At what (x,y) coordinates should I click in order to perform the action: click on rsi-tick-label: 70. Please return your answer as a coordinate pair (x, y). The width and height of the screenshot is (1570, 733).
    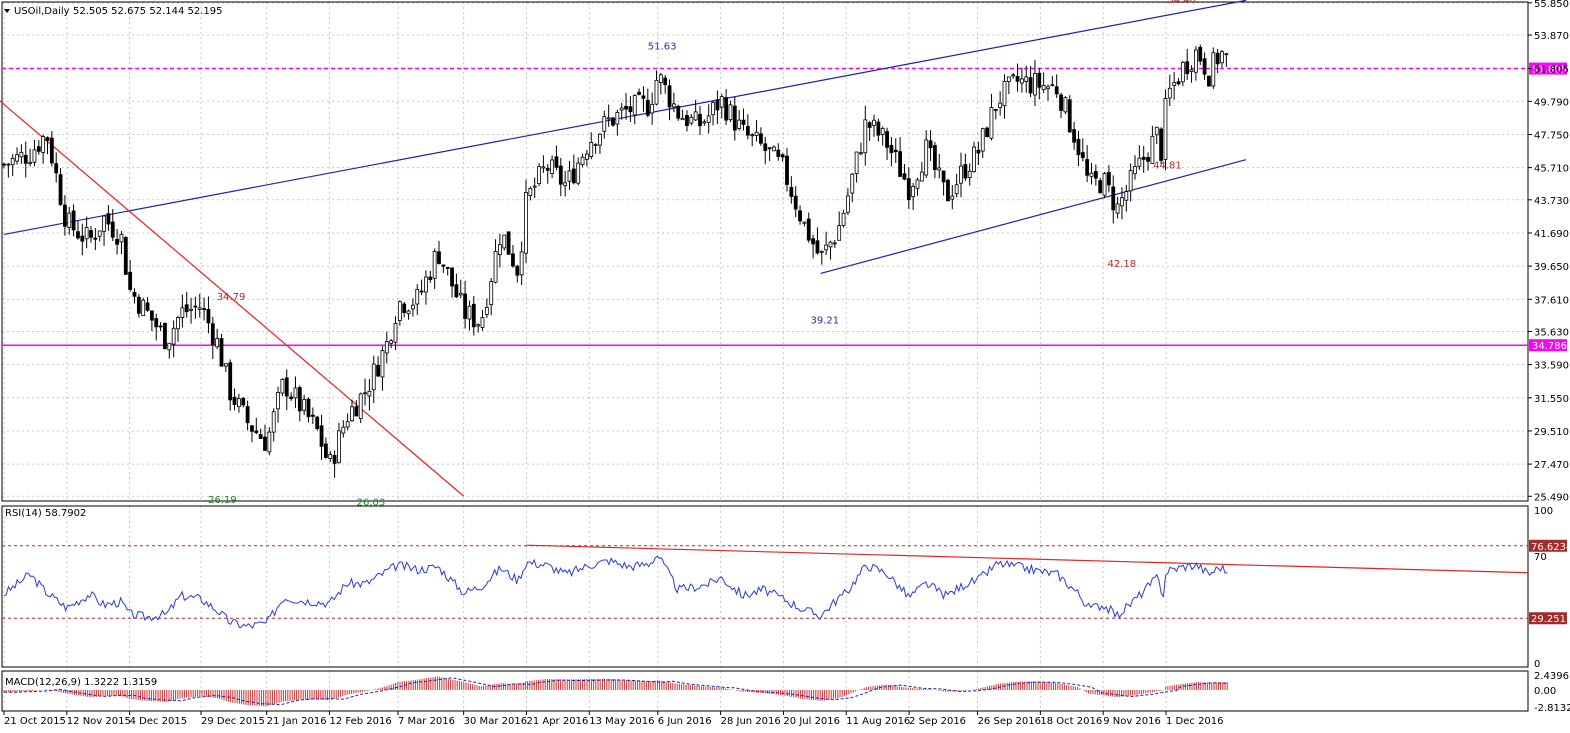
    Looking at the image, I should click on (1540, 557).